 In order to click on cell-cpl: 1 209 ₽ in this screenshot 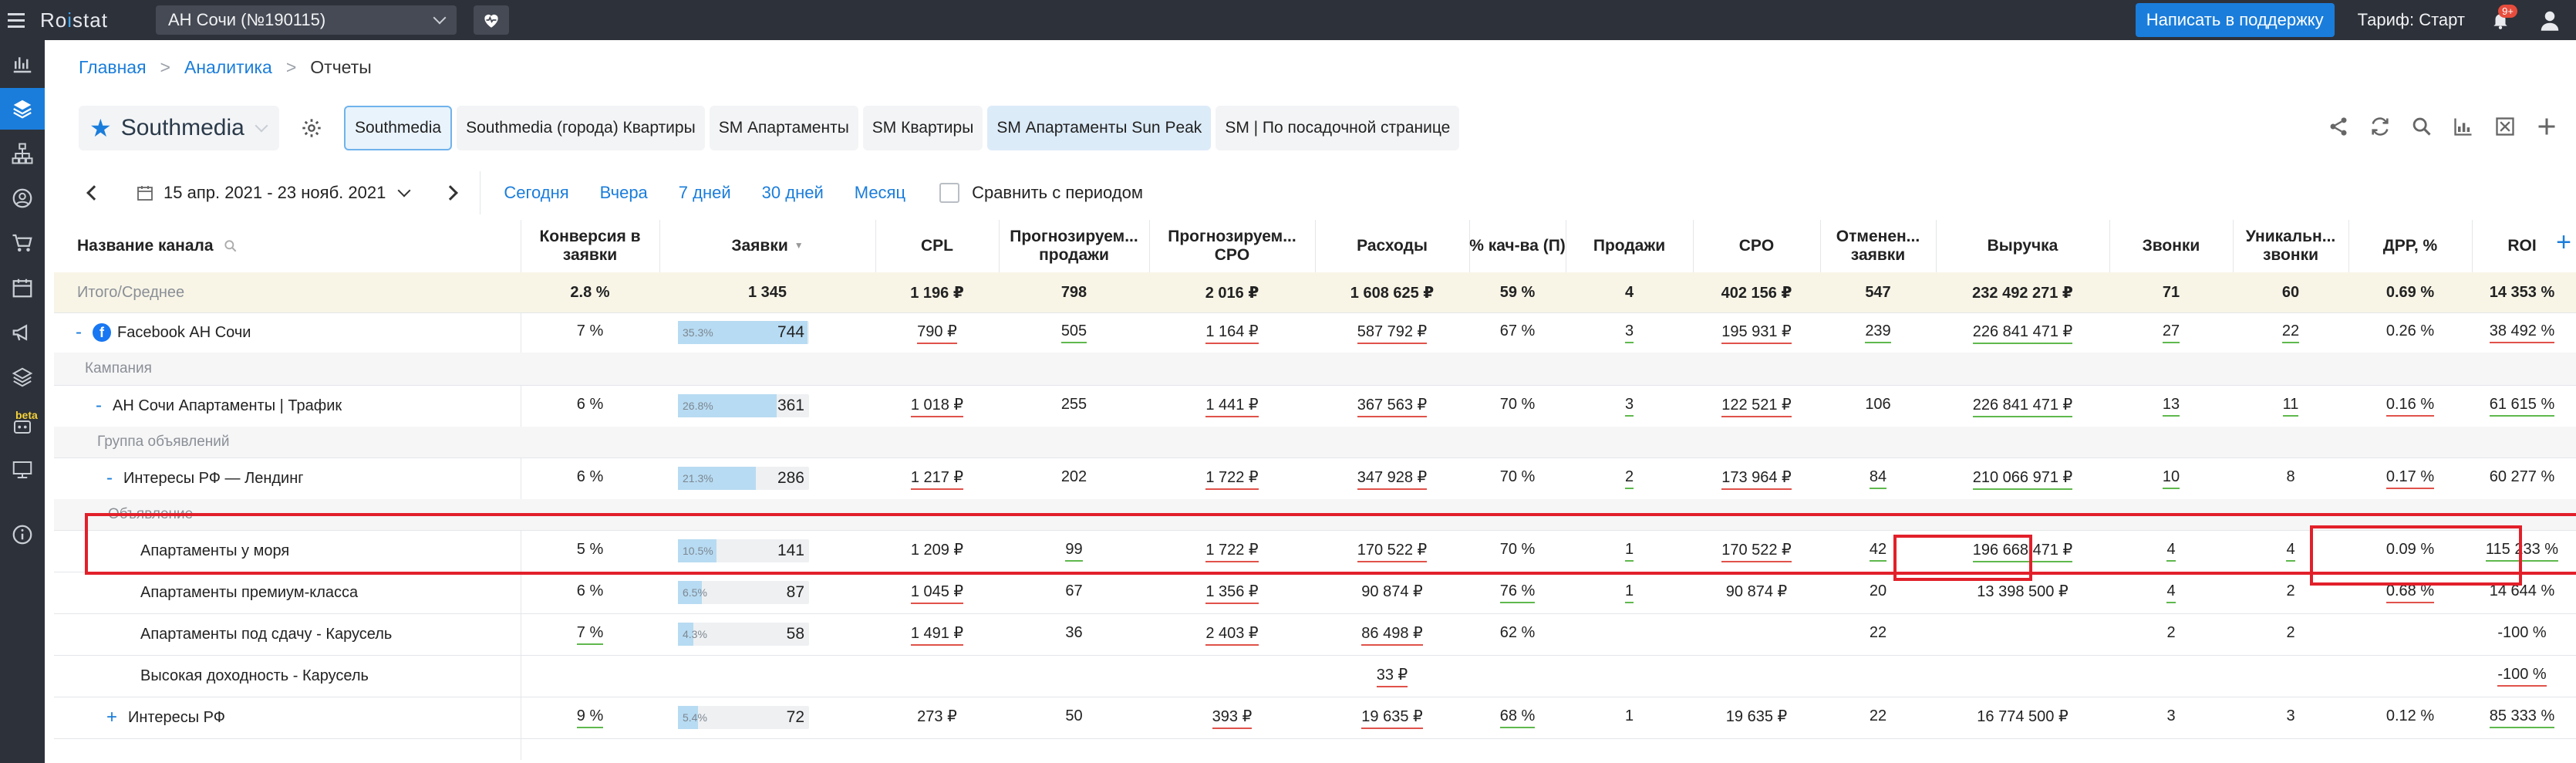, I will do `click(937, 551)`.